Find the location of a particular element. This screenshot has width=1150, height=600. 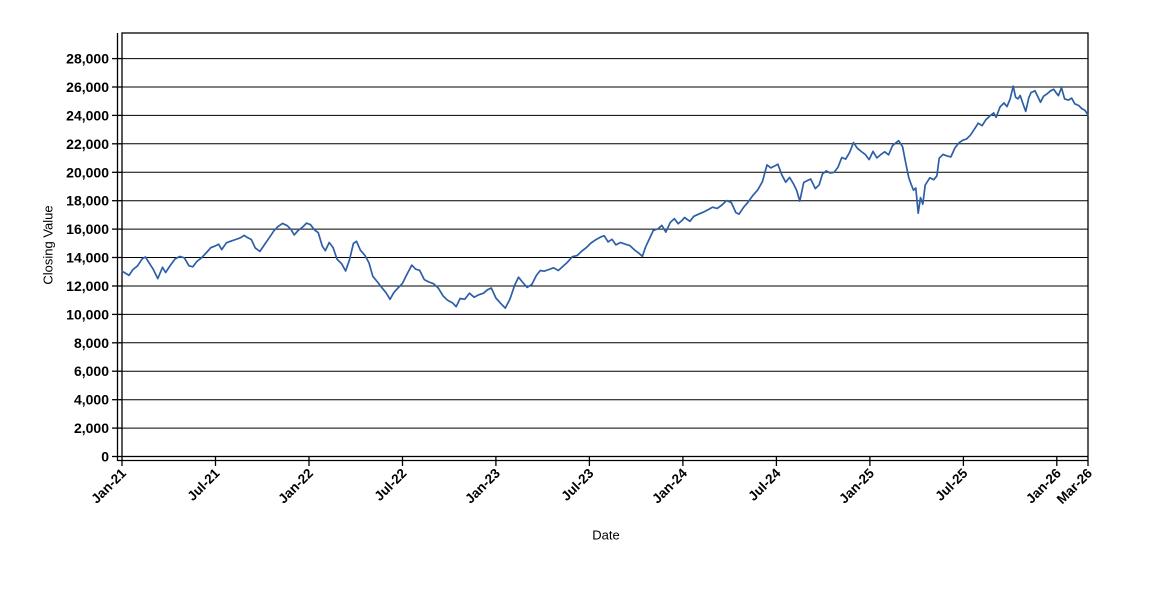

y-tick-label: 20,000 is located at coordinates (87, 172).